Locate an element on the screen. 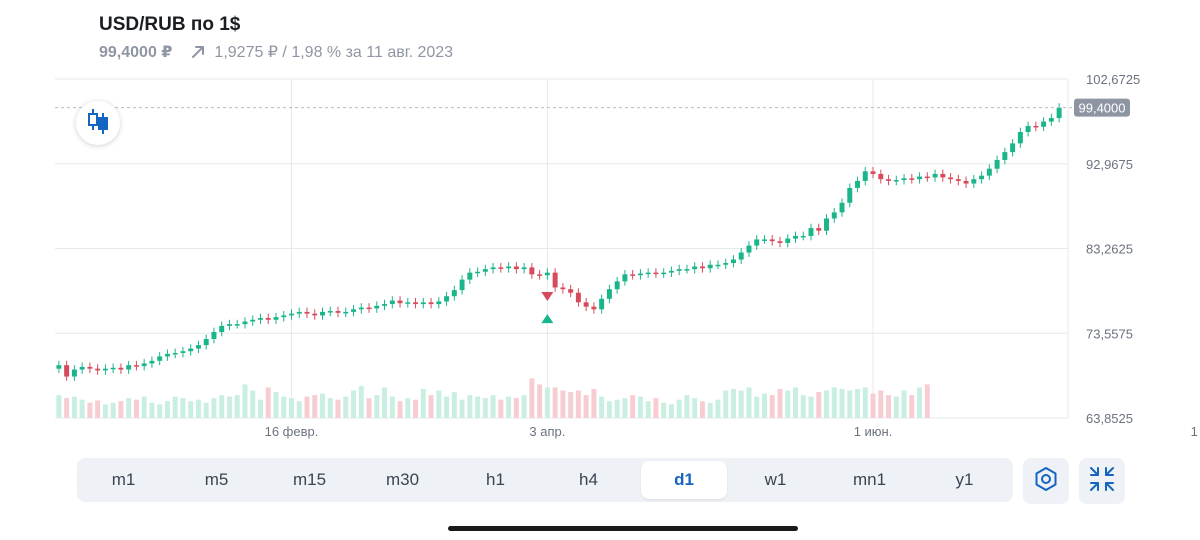 The width and height of the screenshot is (1200, 540). tf-m5: m5 is located at coordinates (216, 479).